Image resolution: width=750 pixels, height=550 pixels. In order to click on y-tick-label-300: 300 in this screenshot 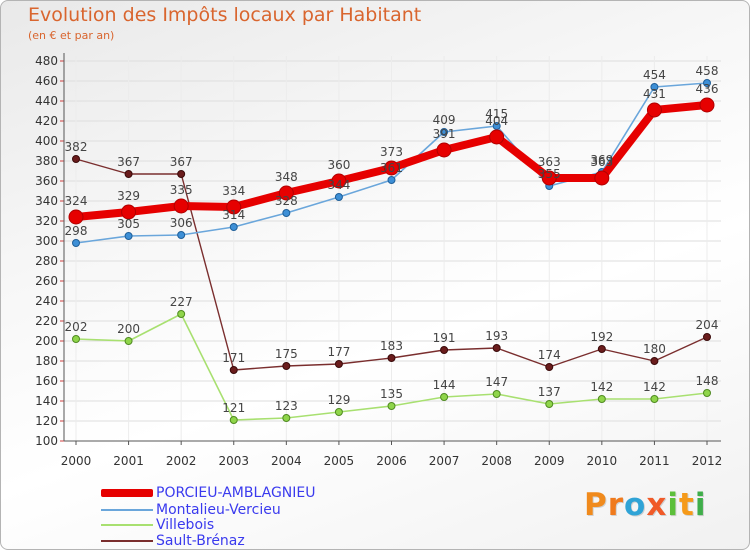, I will do `click(46, 241)`.